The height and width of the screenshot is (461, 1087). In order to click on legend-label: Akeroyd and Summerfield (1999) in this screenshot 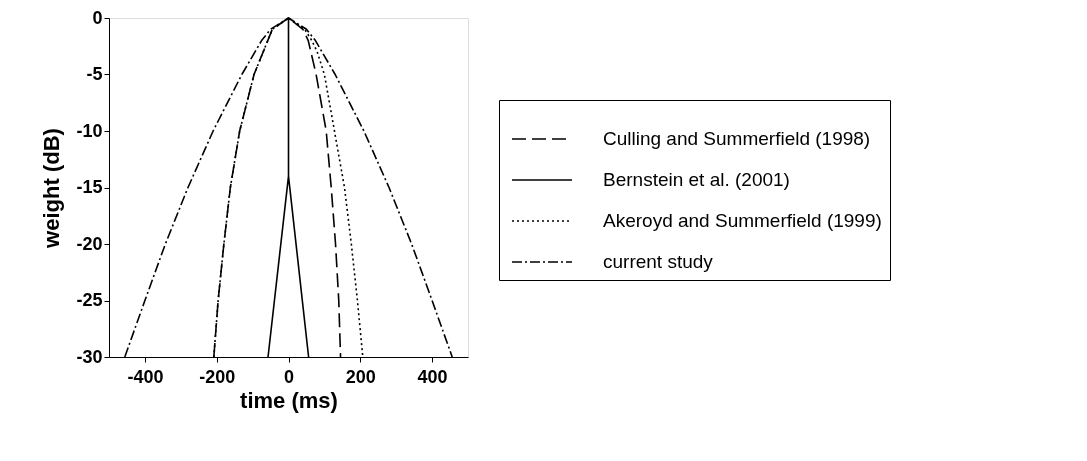, I will do `click(742, 220)`.